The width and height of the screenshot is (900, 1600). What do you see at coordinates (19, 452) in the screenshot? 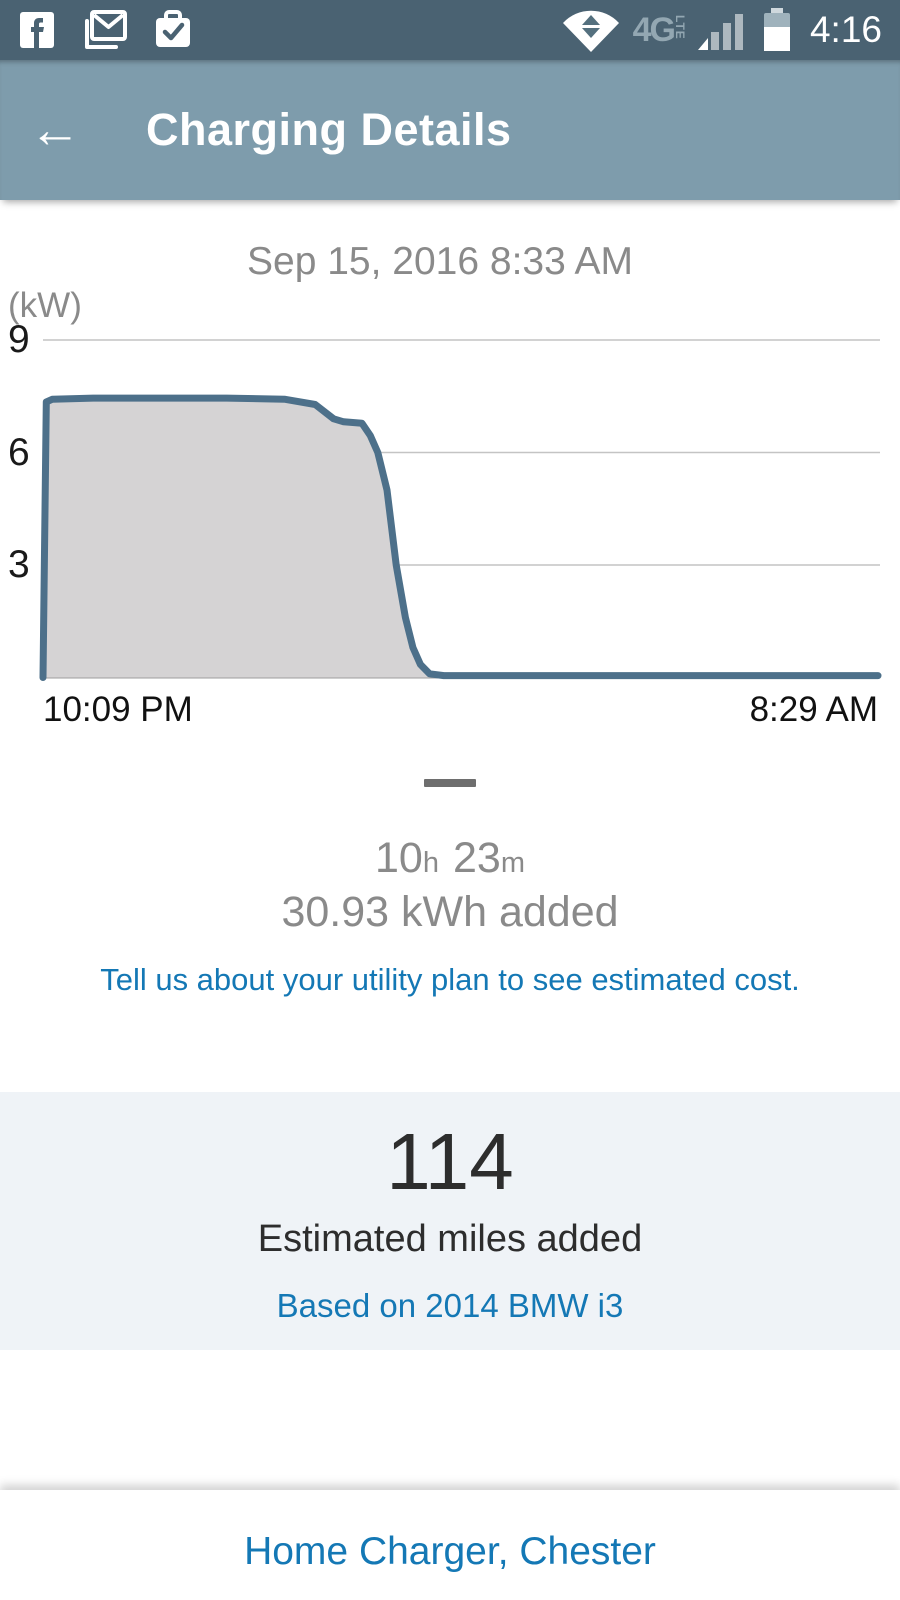
I see `y-tick-label: 6` at bounding box center [19, 452].